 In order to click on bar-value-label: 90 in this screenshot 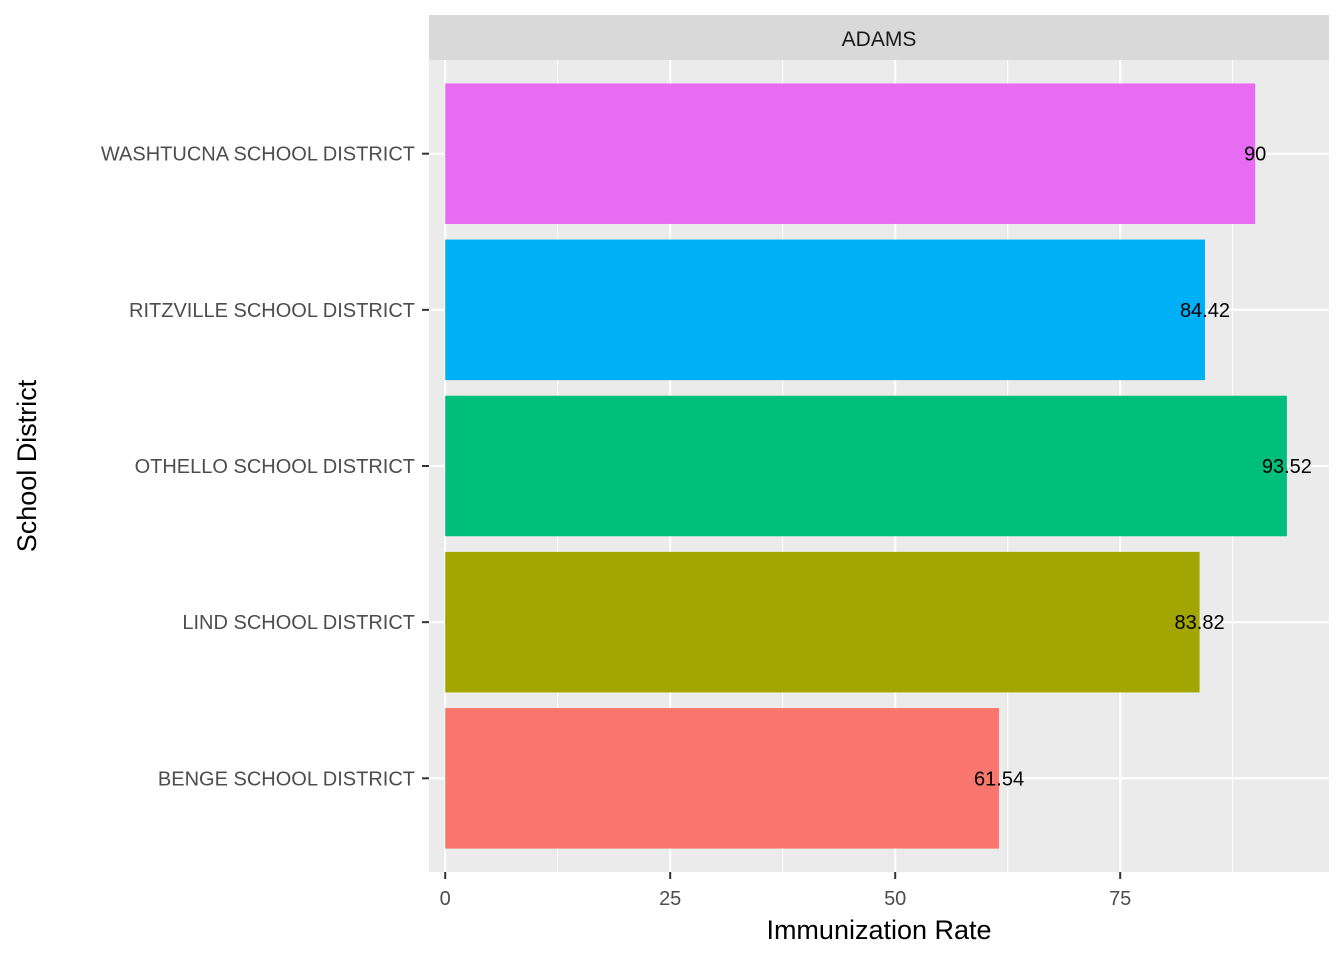, I will do `click(1255, 155)`.